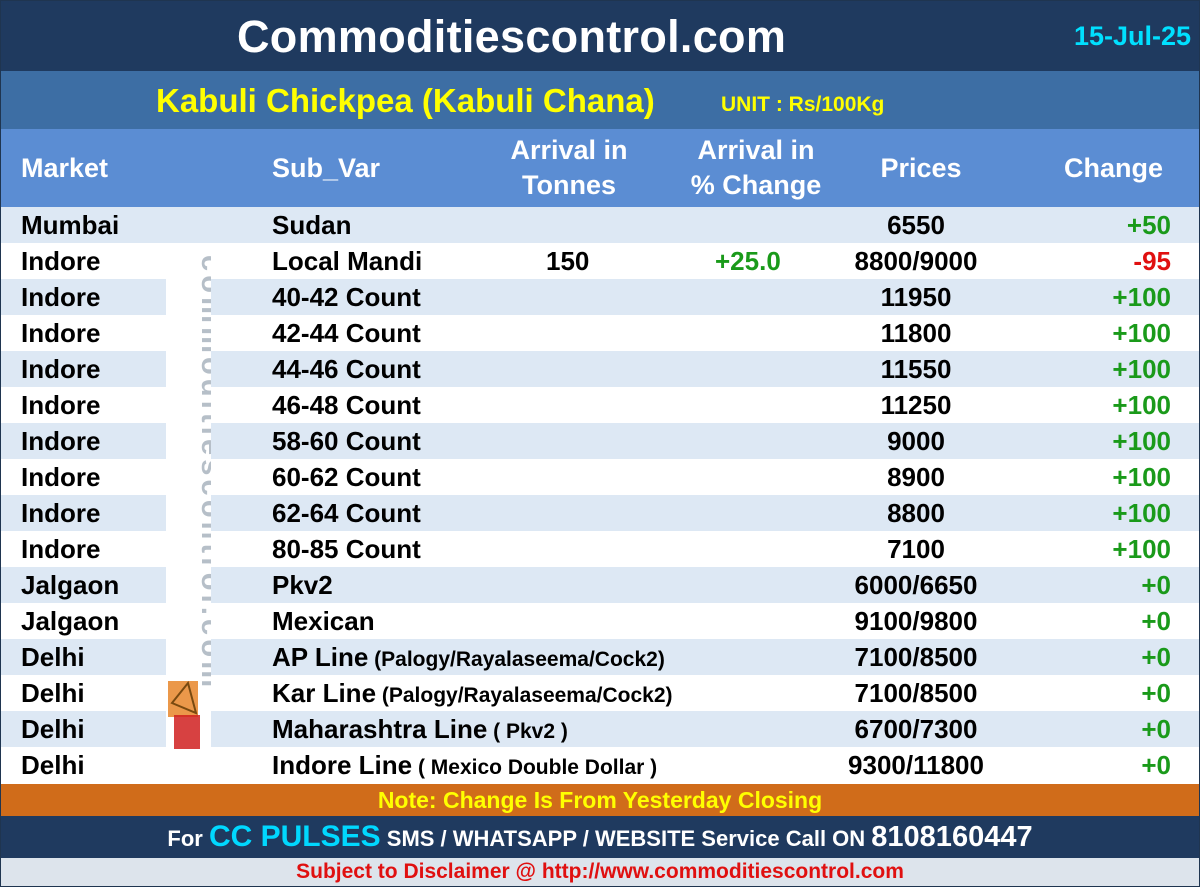 This screenshot has height=887, width=1200. What do you see at coordinates (600, 621) in the screenshot?
I see `table-row: Jalgaon Mexican 9100/9800 +0` at bounding box center [600, 621].